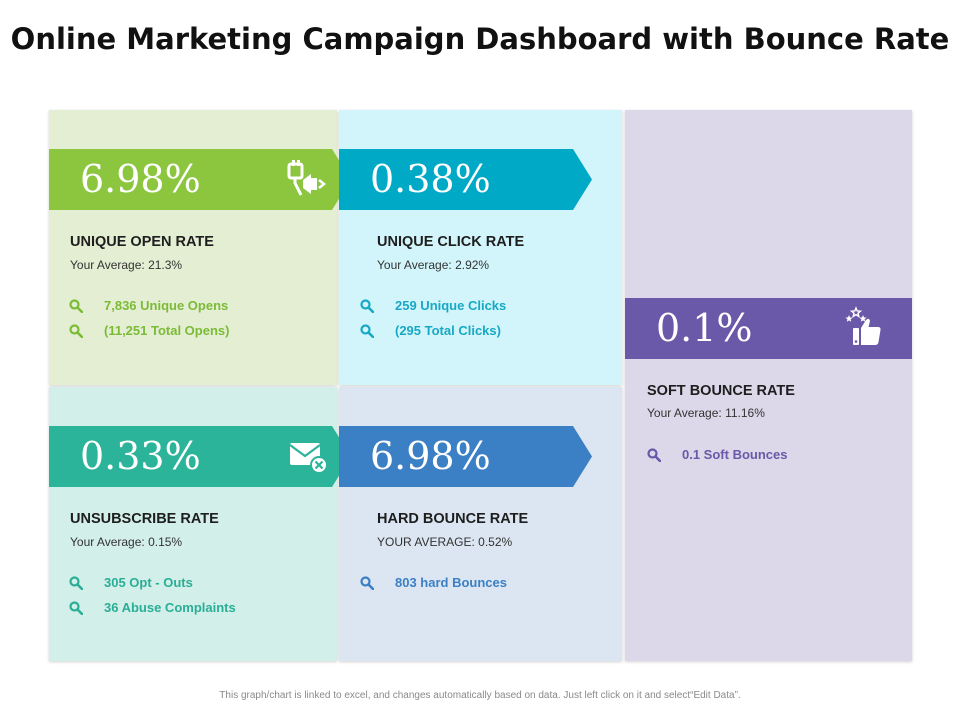  I want to click on unsubscribe-rate-title: UNSUBSCRIBE RATE, so click(144, 519).